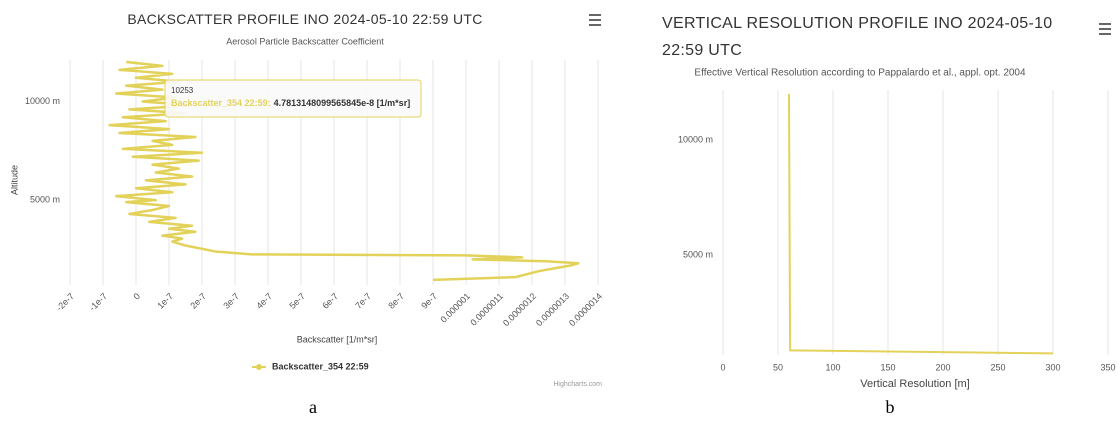  What do you see at coordinates (921, 224) in the screenshot?
I see `data-line` at bounding box center [921, 224].